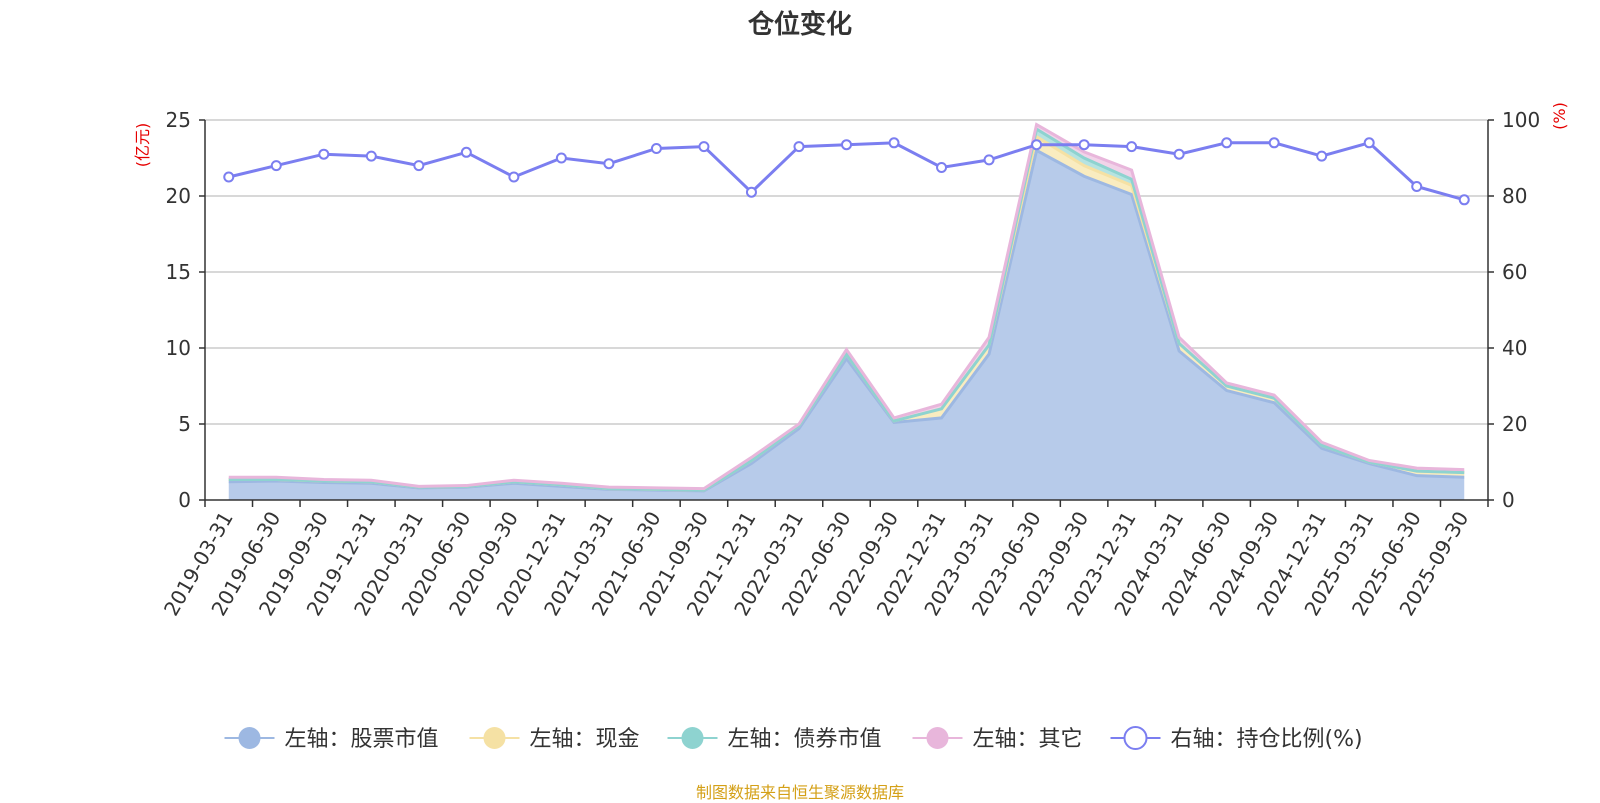 The image size is (1600, 803). I want to click on left-tick-label: 25, so click(178, 120).